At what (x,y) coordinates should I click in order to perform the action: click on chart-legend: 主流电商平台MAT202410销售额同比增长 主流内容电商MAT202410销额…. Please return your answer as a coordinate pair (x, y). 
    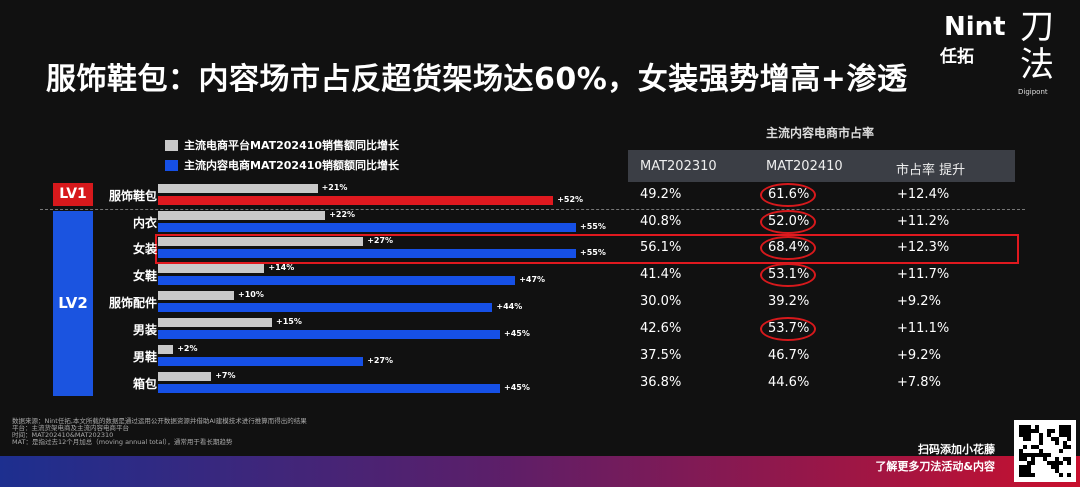
    Looking at the image, I should click on (282, 155).